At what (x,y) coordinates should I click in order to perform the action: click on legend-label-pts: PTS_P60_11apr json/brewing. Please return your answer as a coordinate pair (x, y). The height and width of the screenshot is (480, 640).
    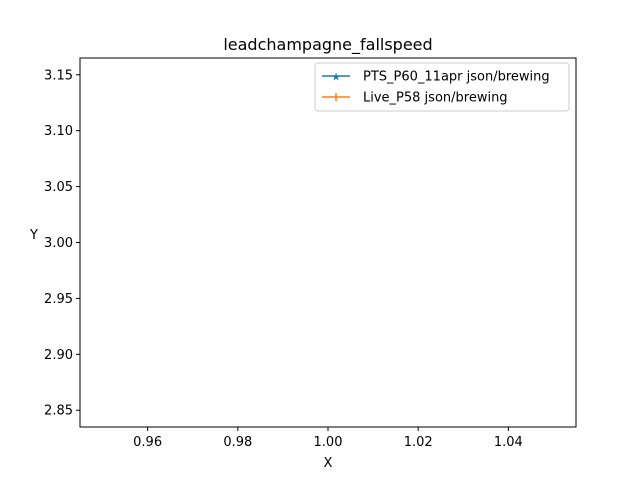
    Looking at the image, I should click on (456, 77).